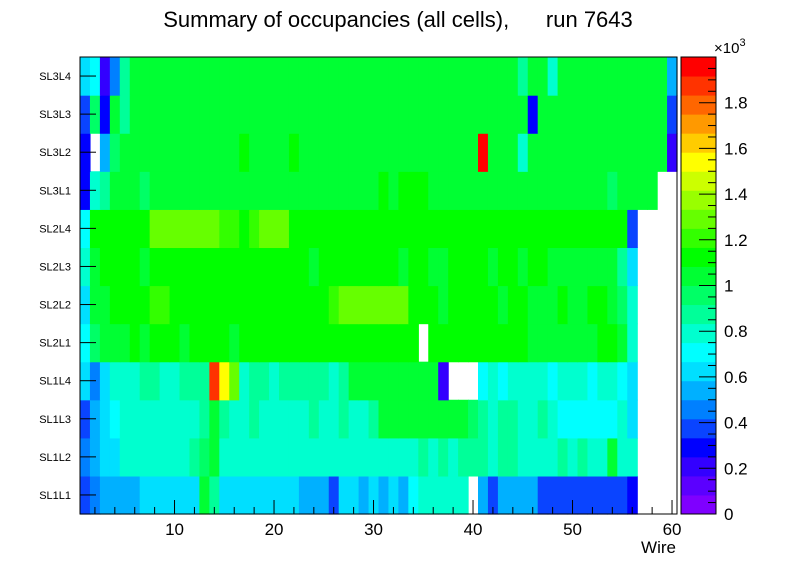  What do you see at coordinates (55, 115) in the screenshot?
I see `y-tick-label: SL3L3` at bounding box center [55, 115].